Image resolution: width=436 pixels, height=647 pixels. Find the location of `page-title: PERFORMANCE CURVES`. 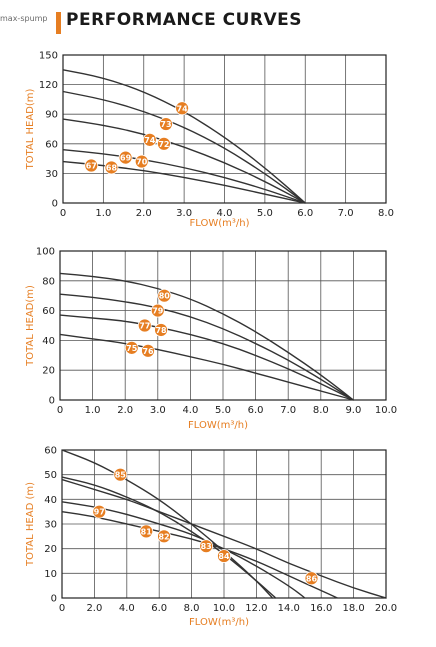

page-title: PERFORMANCE CURVES is located at coordinates (184, 20).